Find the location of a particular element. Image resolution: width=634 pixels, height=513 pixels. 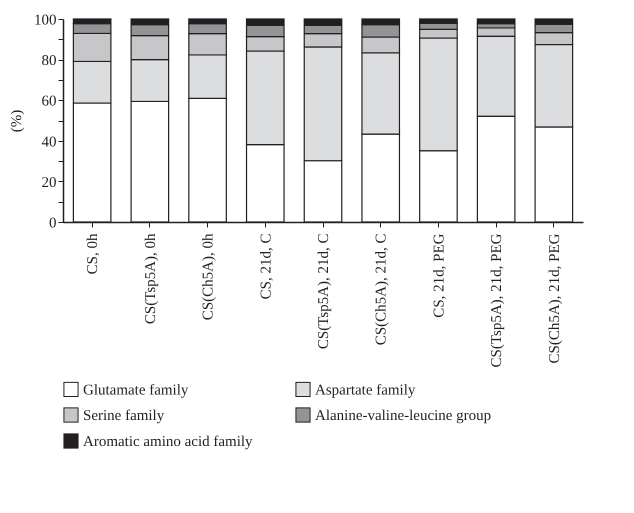

bar is located at coordinates (496, 21).